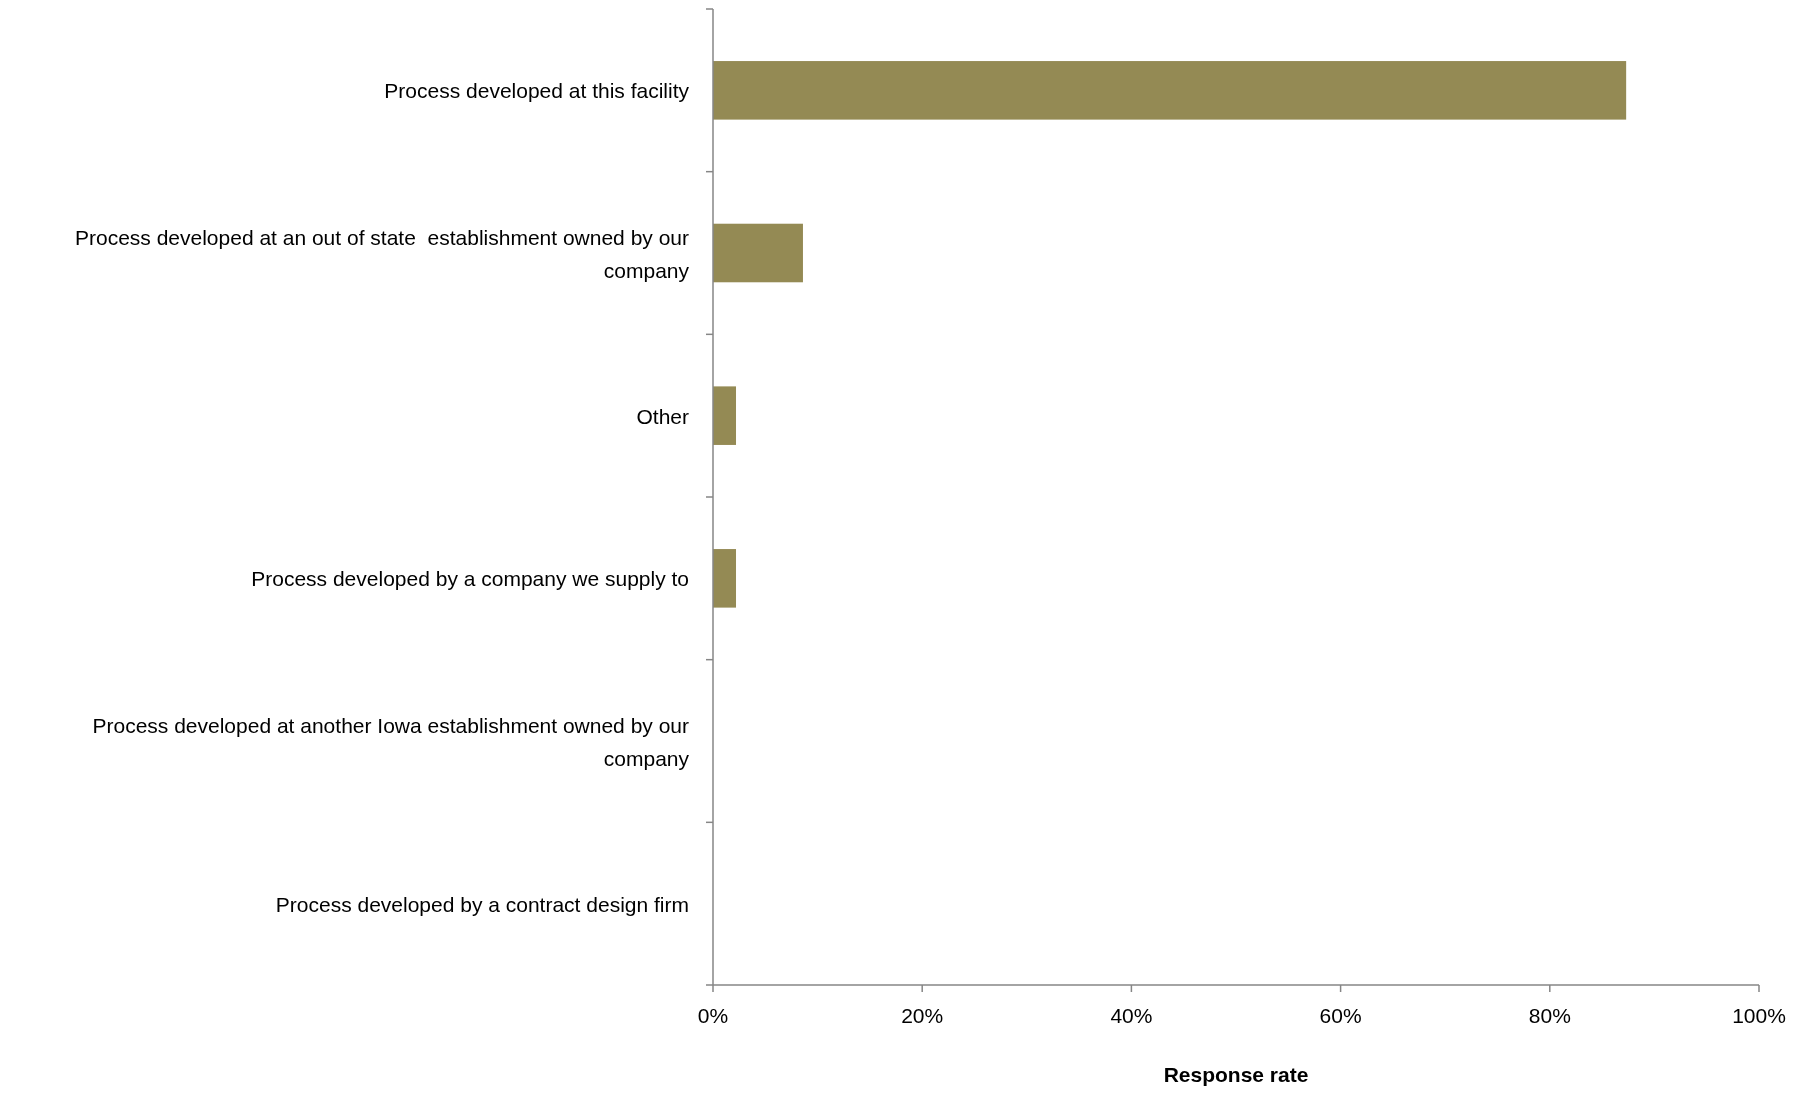 This screenshot has width=1810, height=1094. What do you see at coordinates (391, 741) in the screenshot?
I see `y-tick-label: Process developed at another Iowa establishment owned by our company` at bounding box center [391, 741].